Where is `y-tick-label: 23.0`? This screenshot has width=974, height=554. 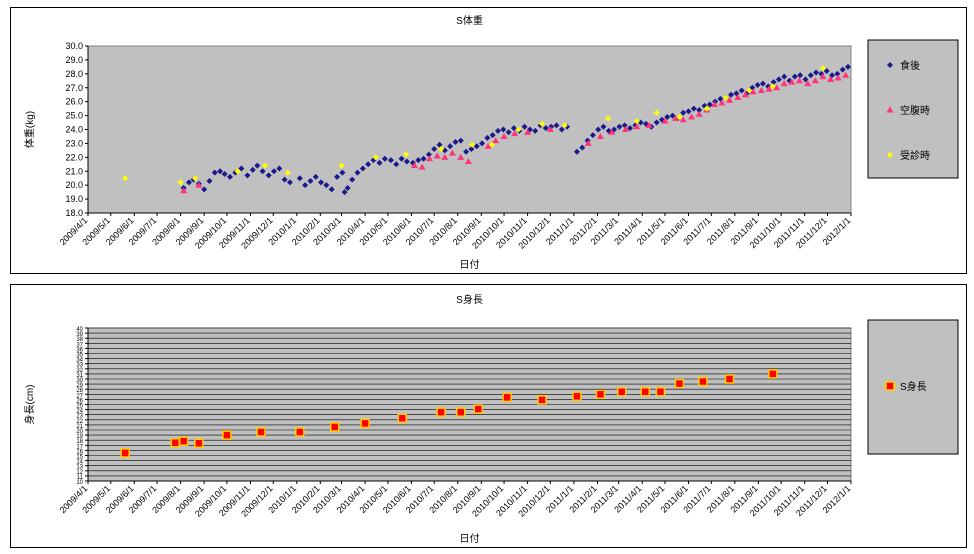
y-tick-label: 23.0 is located at coordinates (74, 143).